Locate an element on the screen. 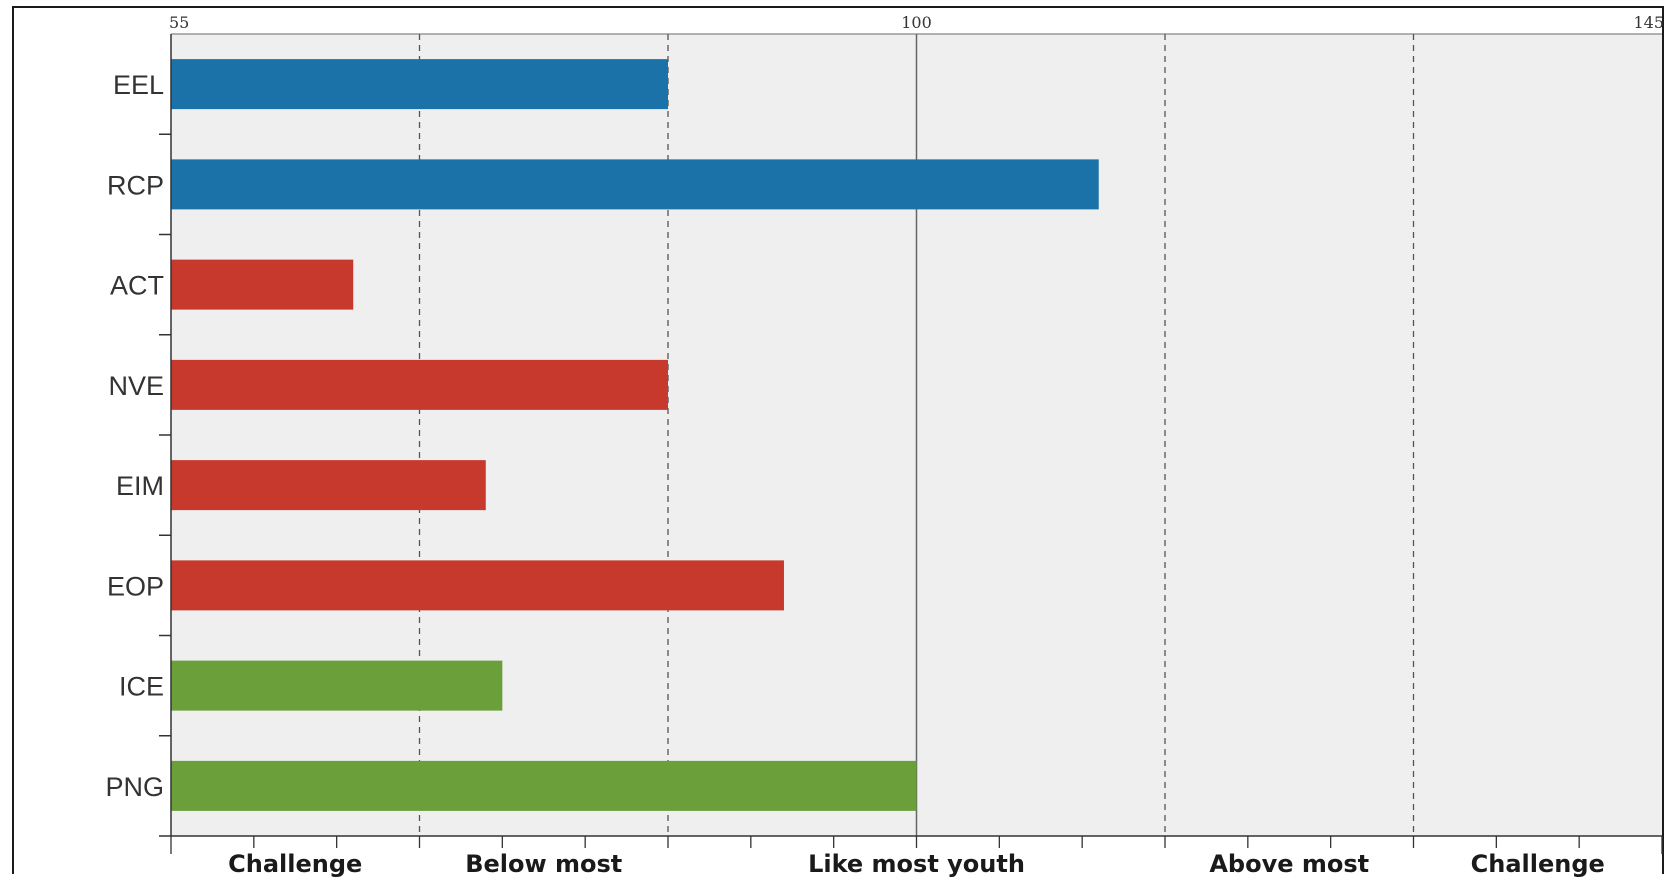 This screenshot has width=1678, height=880. bar-png is located at coordinates (544, 785).